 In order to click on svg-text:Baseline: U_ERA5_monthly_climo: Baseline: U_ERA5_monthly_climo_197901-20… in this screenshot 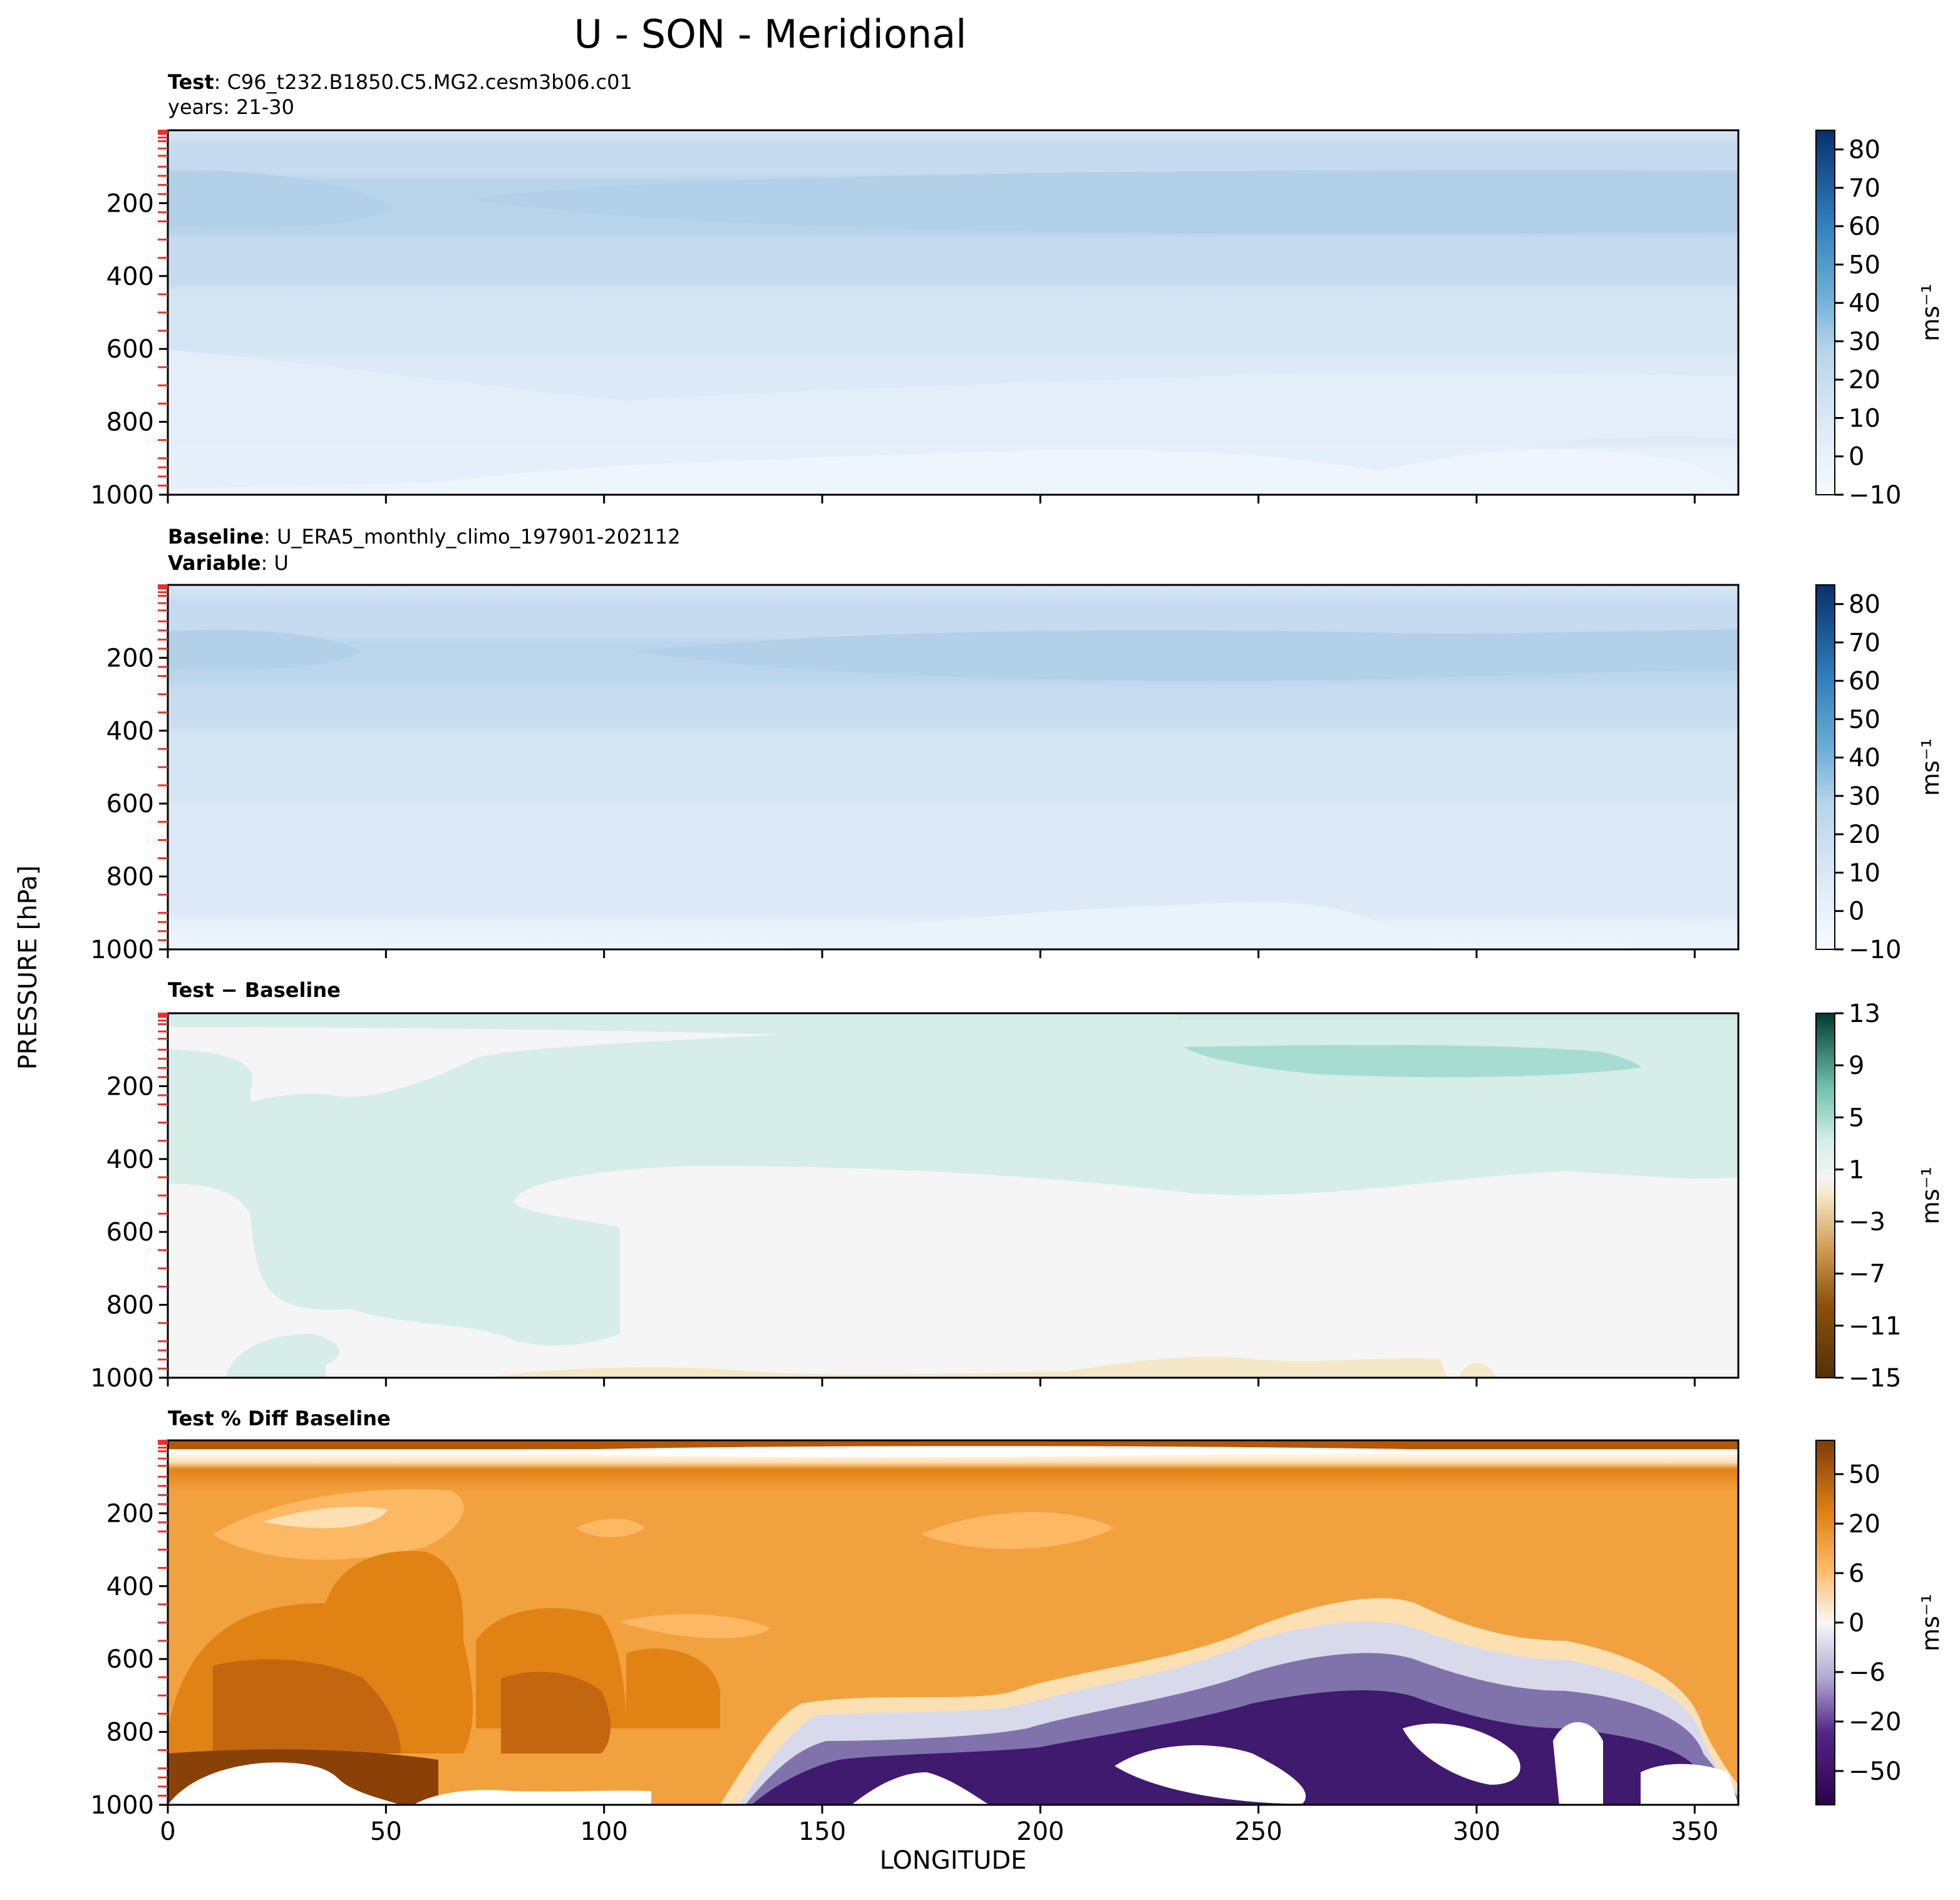, I will do `click(424, 537)`.